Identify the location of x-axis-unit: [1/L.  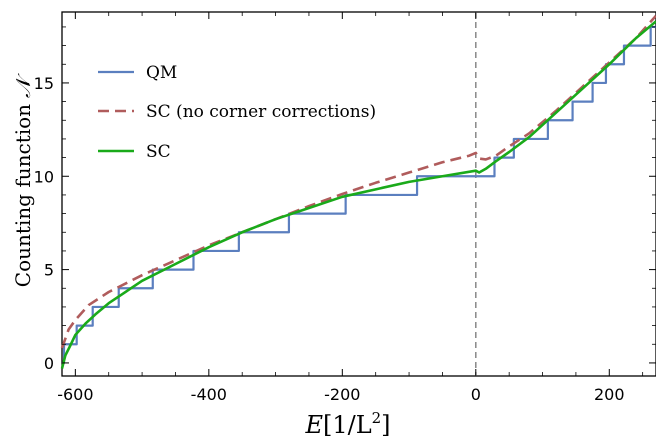
(347, 425).